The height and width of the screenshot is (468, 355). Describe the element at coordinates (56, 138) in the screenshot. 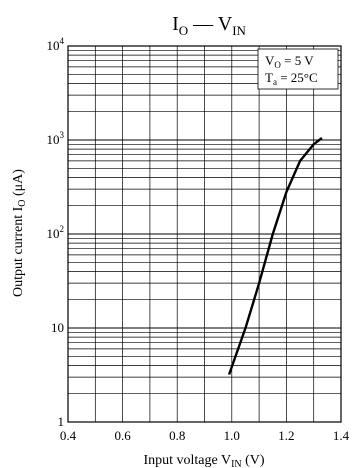

I see `y-tick-label: 10³` at that location.